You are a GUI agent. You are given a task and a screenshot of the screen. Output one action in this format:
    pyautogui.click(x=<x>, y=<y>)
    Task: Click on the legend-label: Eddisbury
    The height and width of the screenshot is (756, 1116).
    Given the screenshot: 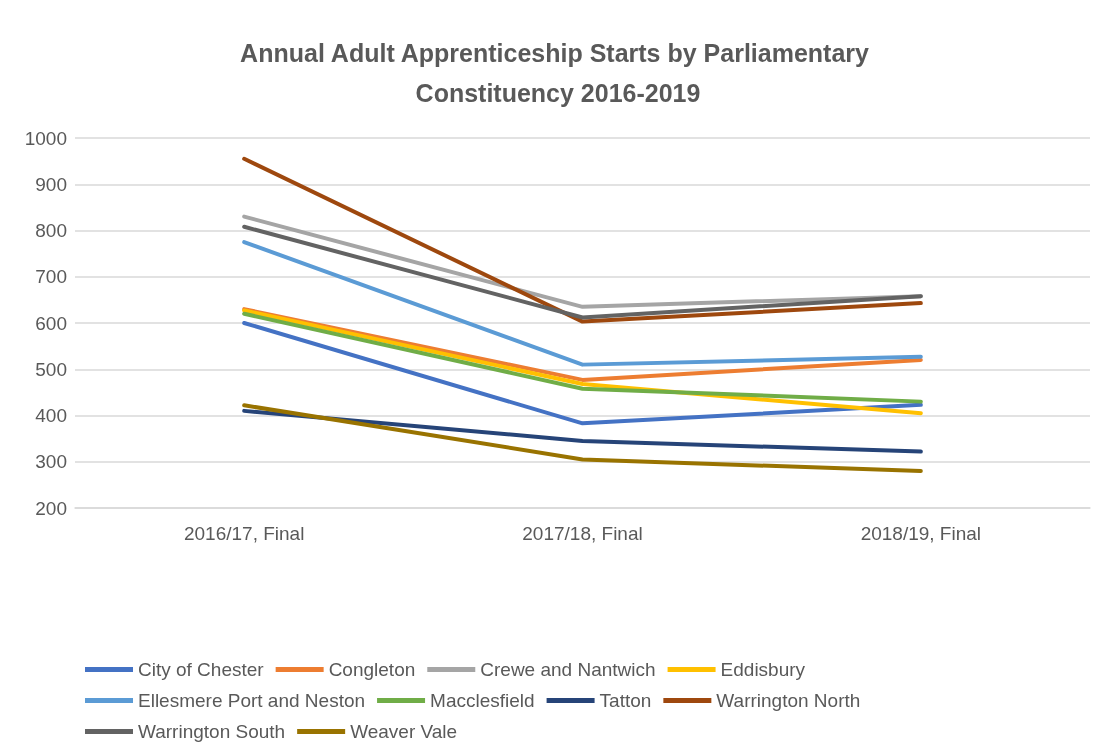 What is the action you would take?
    pyautogui.click(x=763, y=669)
    